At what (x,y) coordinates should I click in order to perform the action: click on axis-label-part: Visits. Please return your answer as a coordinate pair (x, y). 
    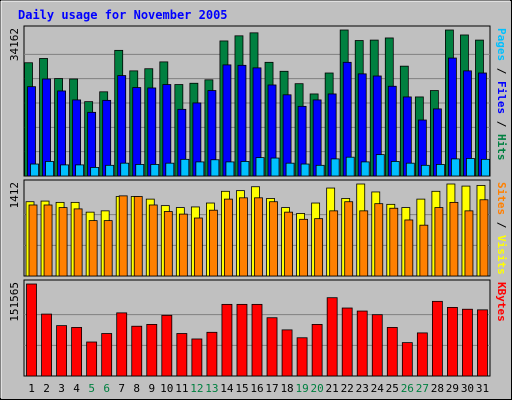
    Looking at the image, I should click on (501, 255).